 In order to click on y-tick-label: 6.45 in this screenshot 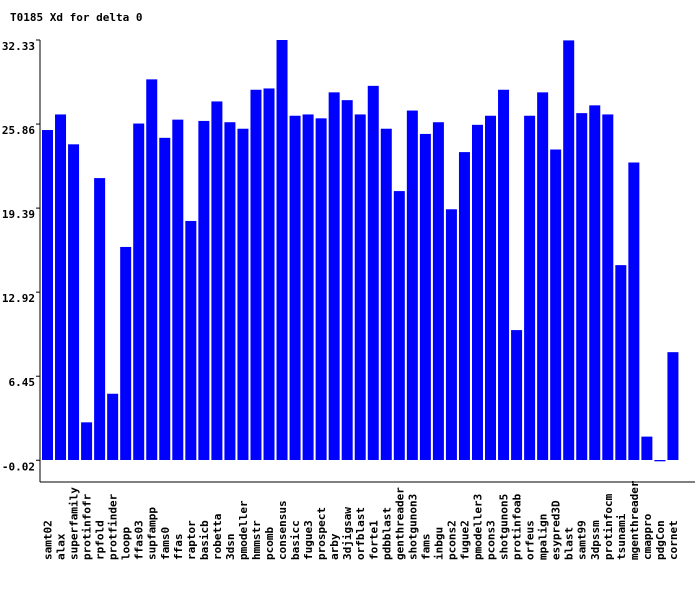, I will do `click(22, 382)`.